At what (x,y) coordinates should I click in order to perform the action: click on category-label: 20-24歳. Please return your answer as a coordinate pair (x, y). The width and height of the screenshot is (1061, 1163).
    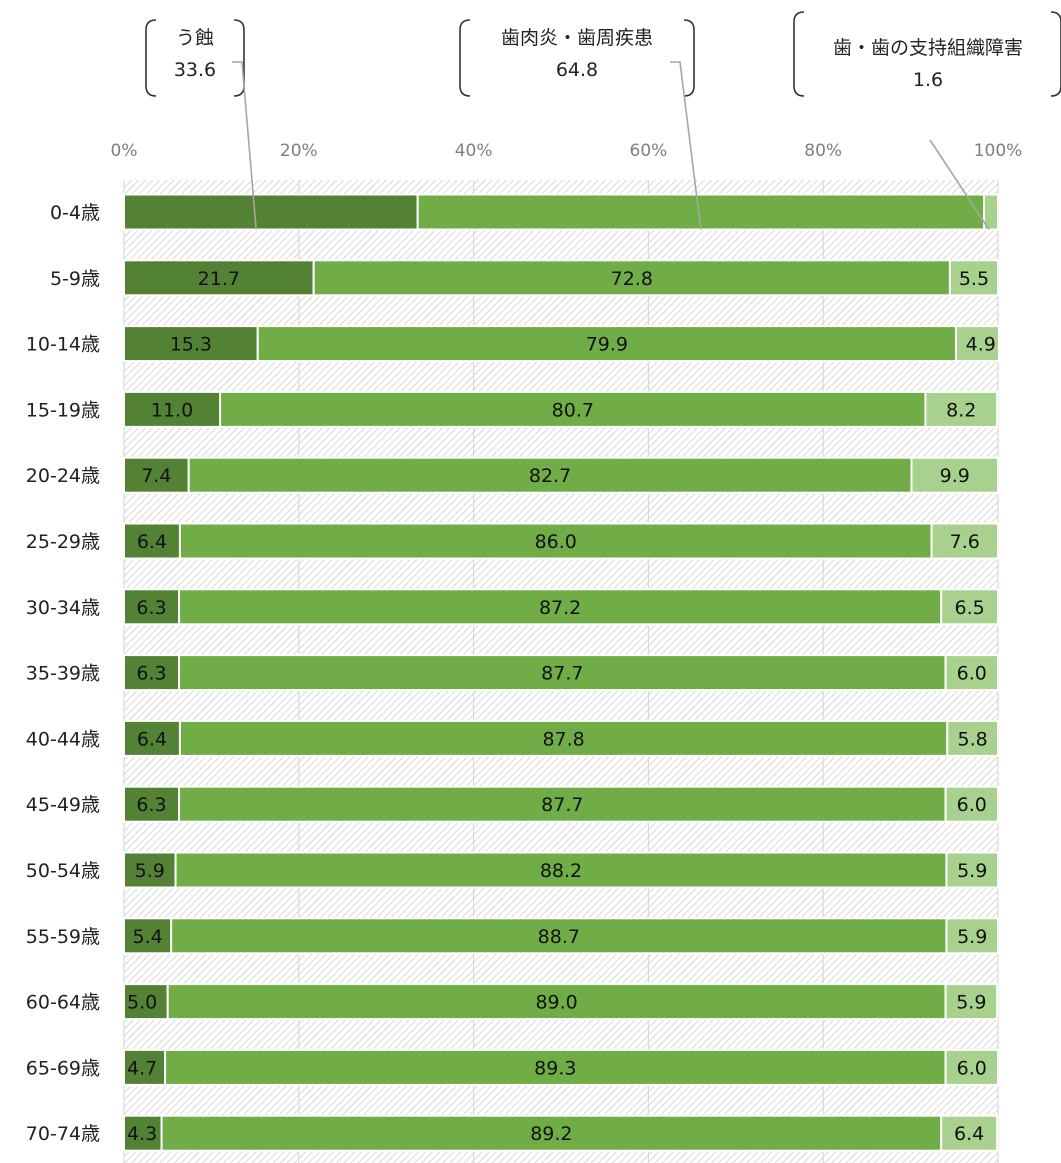
    Looking at the image, I should click on (63, 476).